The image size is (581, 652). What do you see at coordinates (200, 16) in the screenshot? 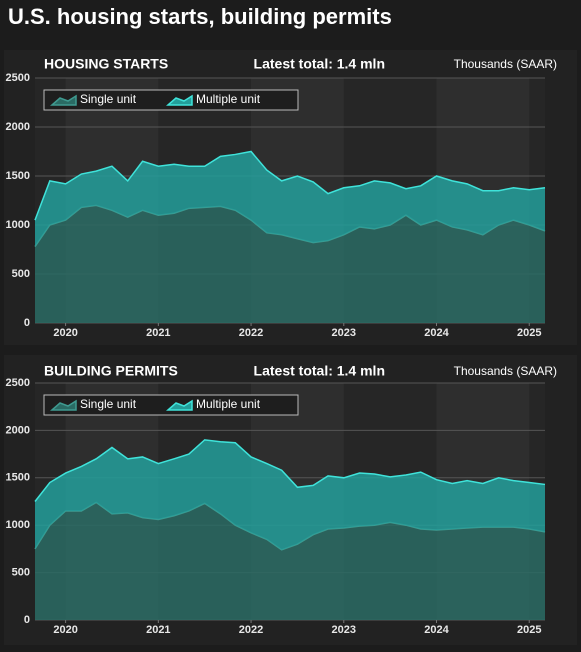
I see `page-title: U.S. housing starts, building permits` at bounding box center [200, 16].